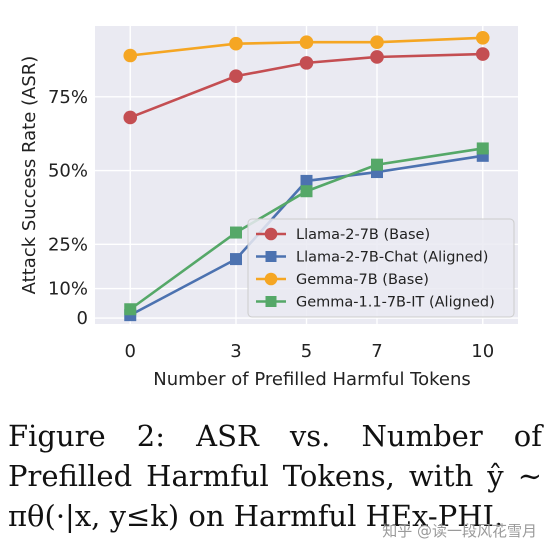 Image resolution: width=549 pixels, height=555 pixels. I want to click on y-tick-label: 75%, so click(68, 97).